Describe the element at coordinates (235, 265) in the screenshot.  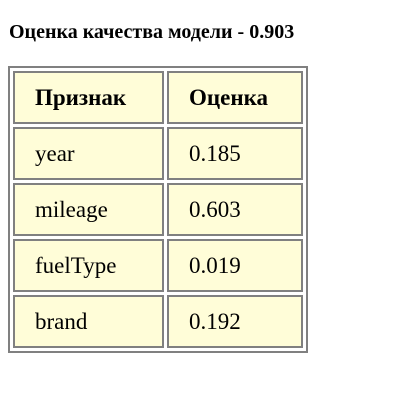
I see `score-cell: 0.019` at that location.